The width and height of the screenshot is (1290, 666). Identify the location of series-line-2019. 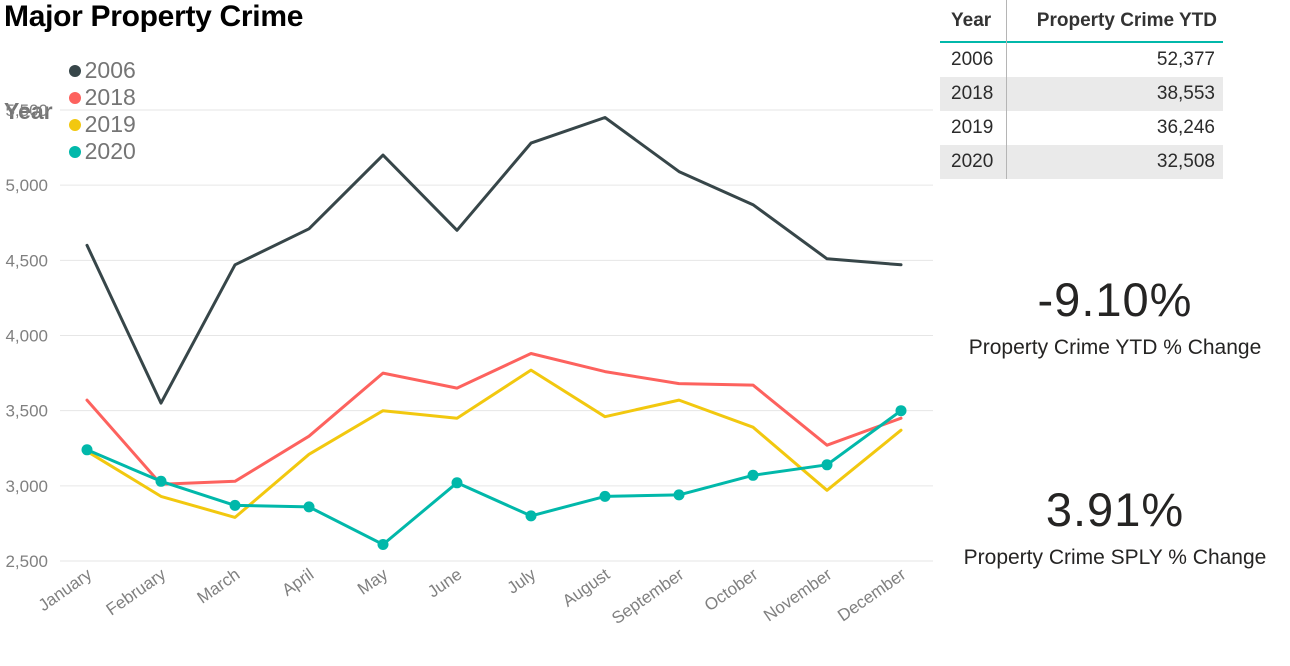
(494, 443).